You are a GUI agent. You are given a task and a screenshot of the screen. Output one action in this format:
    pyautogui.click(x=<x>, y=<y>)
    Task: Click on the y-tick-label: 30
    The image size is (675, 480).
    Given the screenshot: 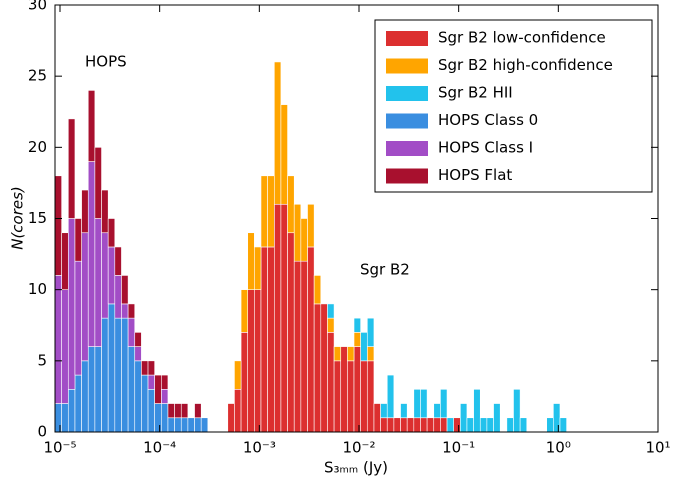 What is the action you would take?
    pyautogui.click(x=37, y=7)
    